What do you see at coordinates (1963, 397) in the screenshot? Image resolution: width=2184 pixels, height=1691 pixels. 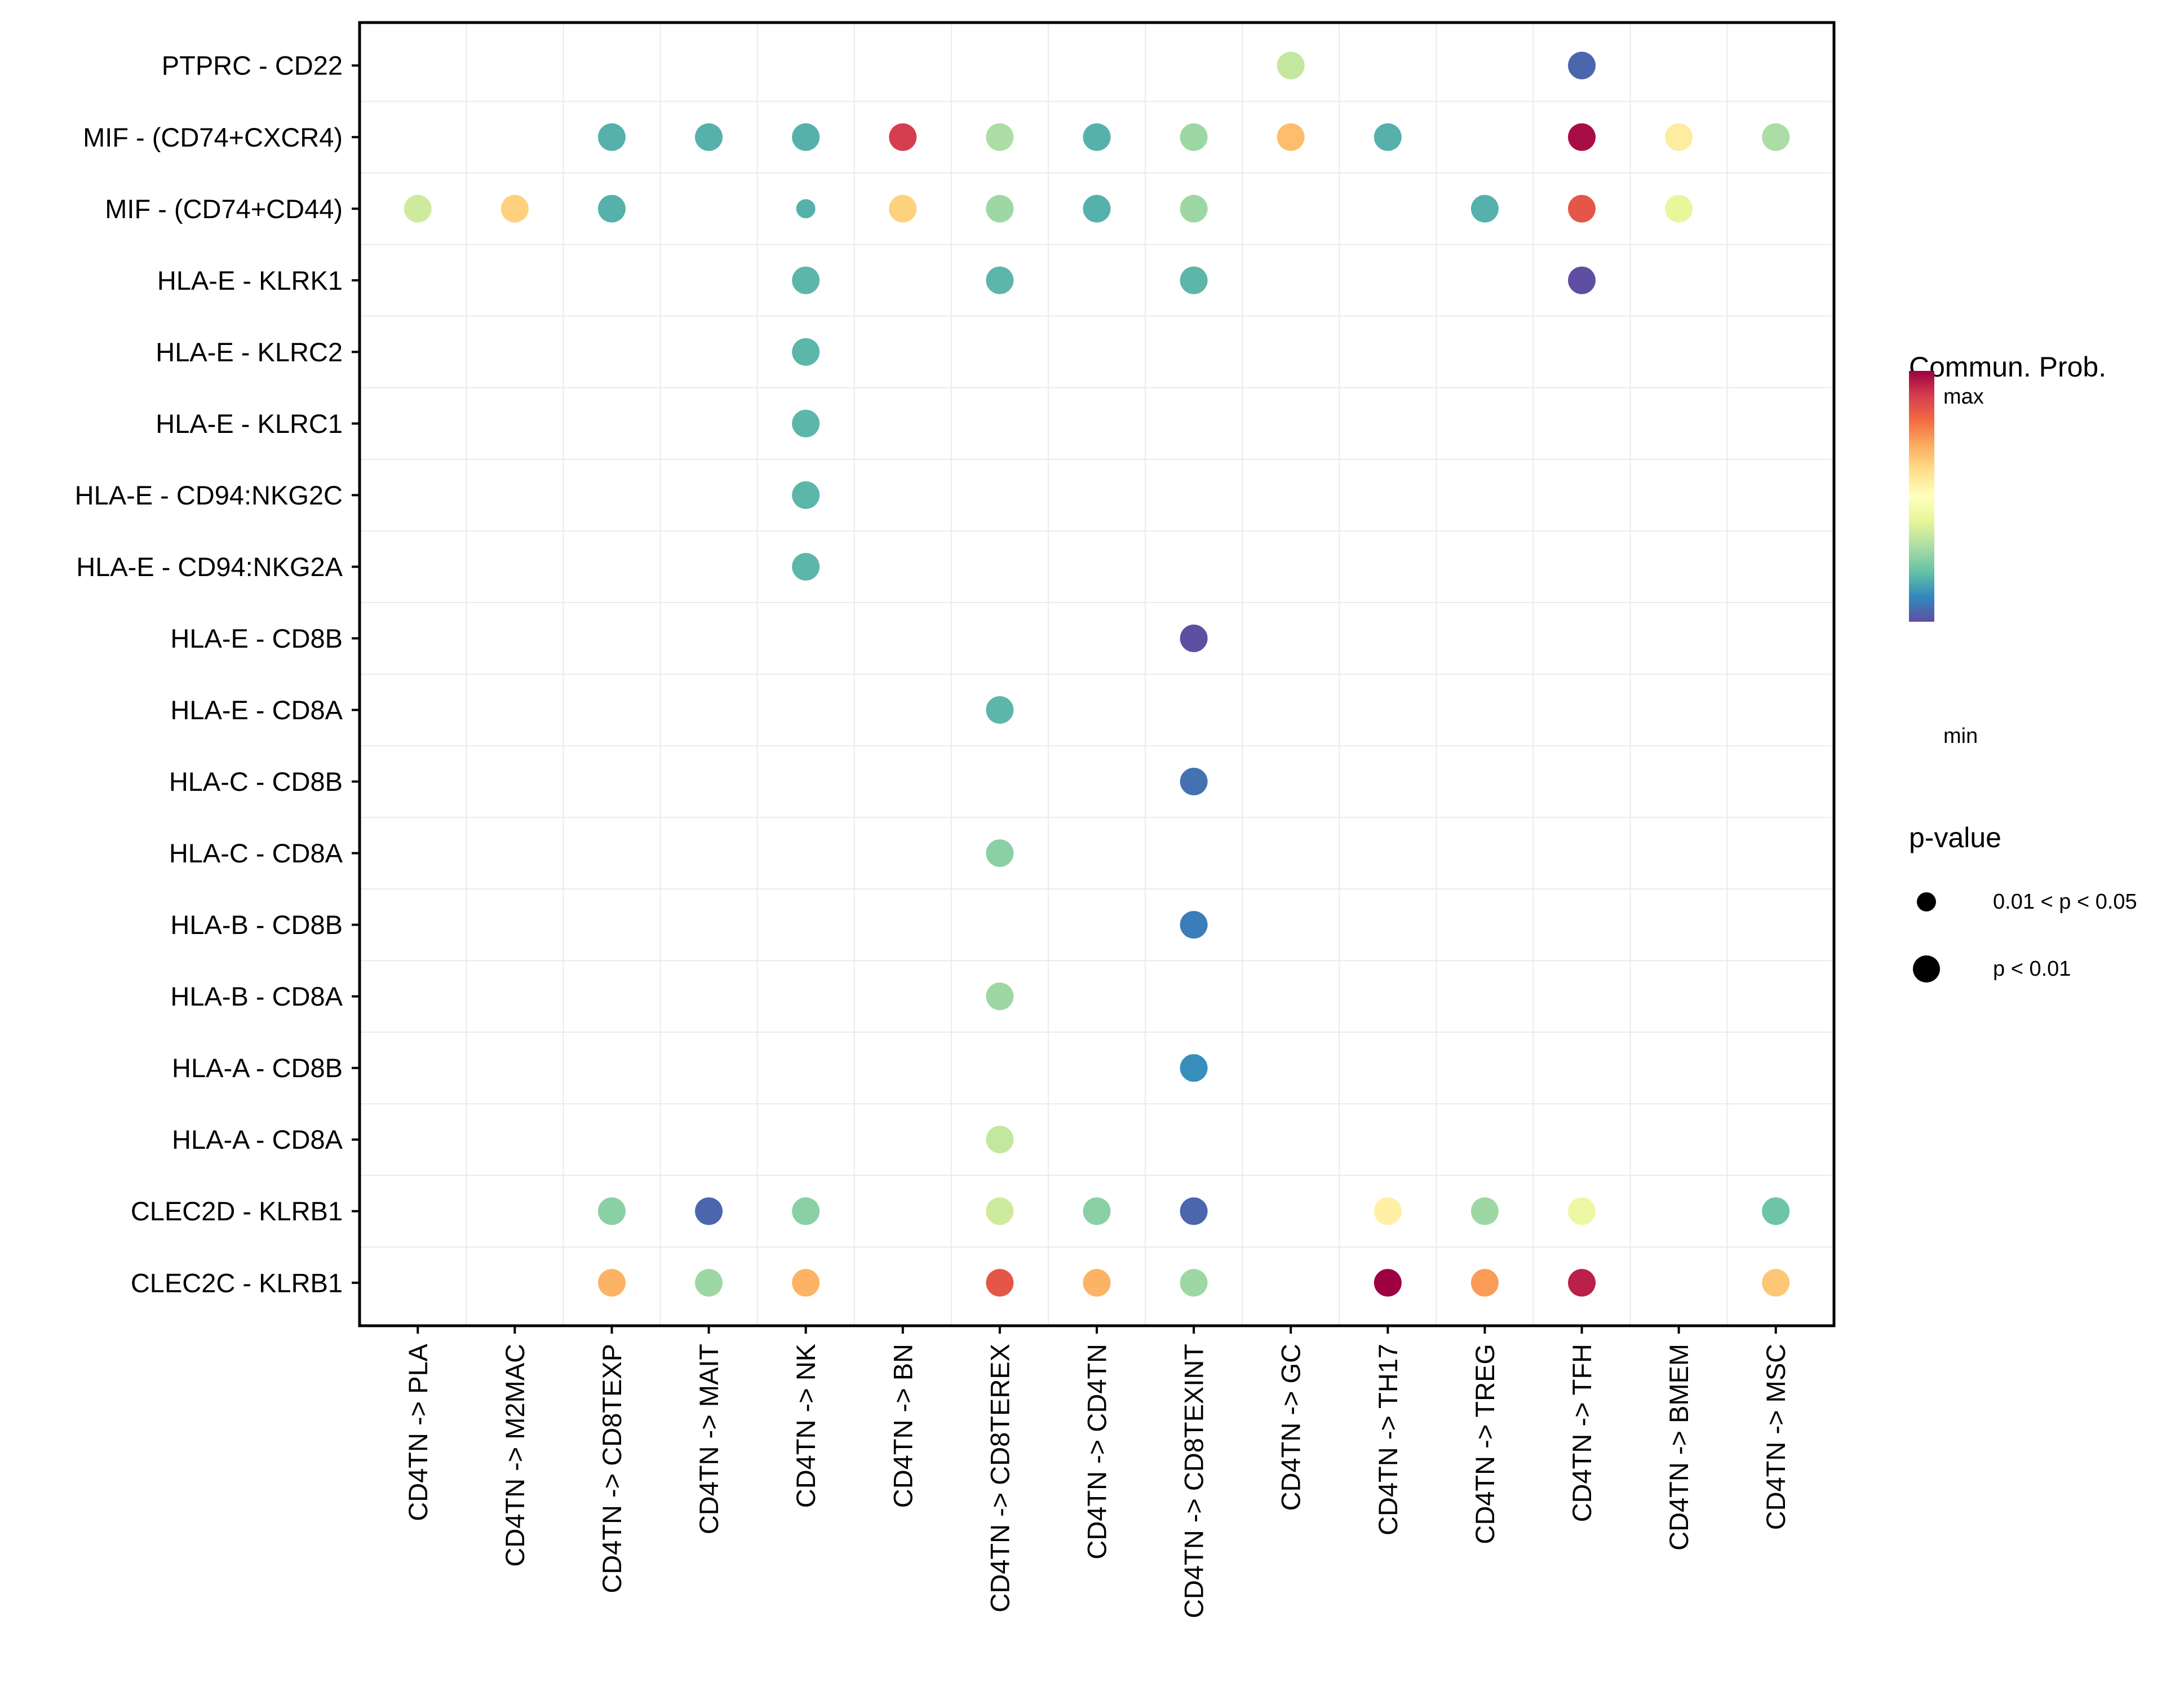 I see `color-legend-max-label: max` at bounding box center [1963, 397].